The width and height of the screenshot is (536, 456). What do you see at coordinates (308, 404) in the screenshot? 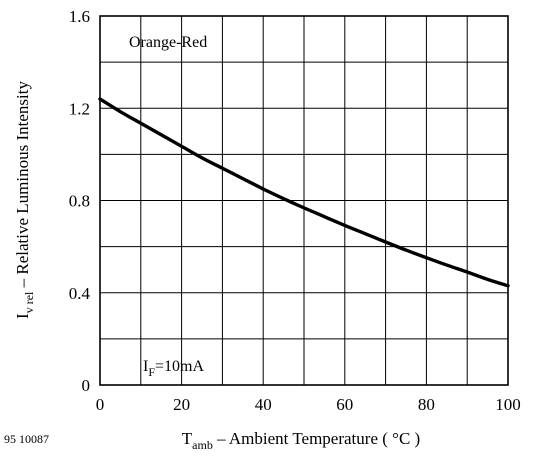
I see `x-tick-labels: 0 20 40 60 80 100` at bounding box center [308, 404].